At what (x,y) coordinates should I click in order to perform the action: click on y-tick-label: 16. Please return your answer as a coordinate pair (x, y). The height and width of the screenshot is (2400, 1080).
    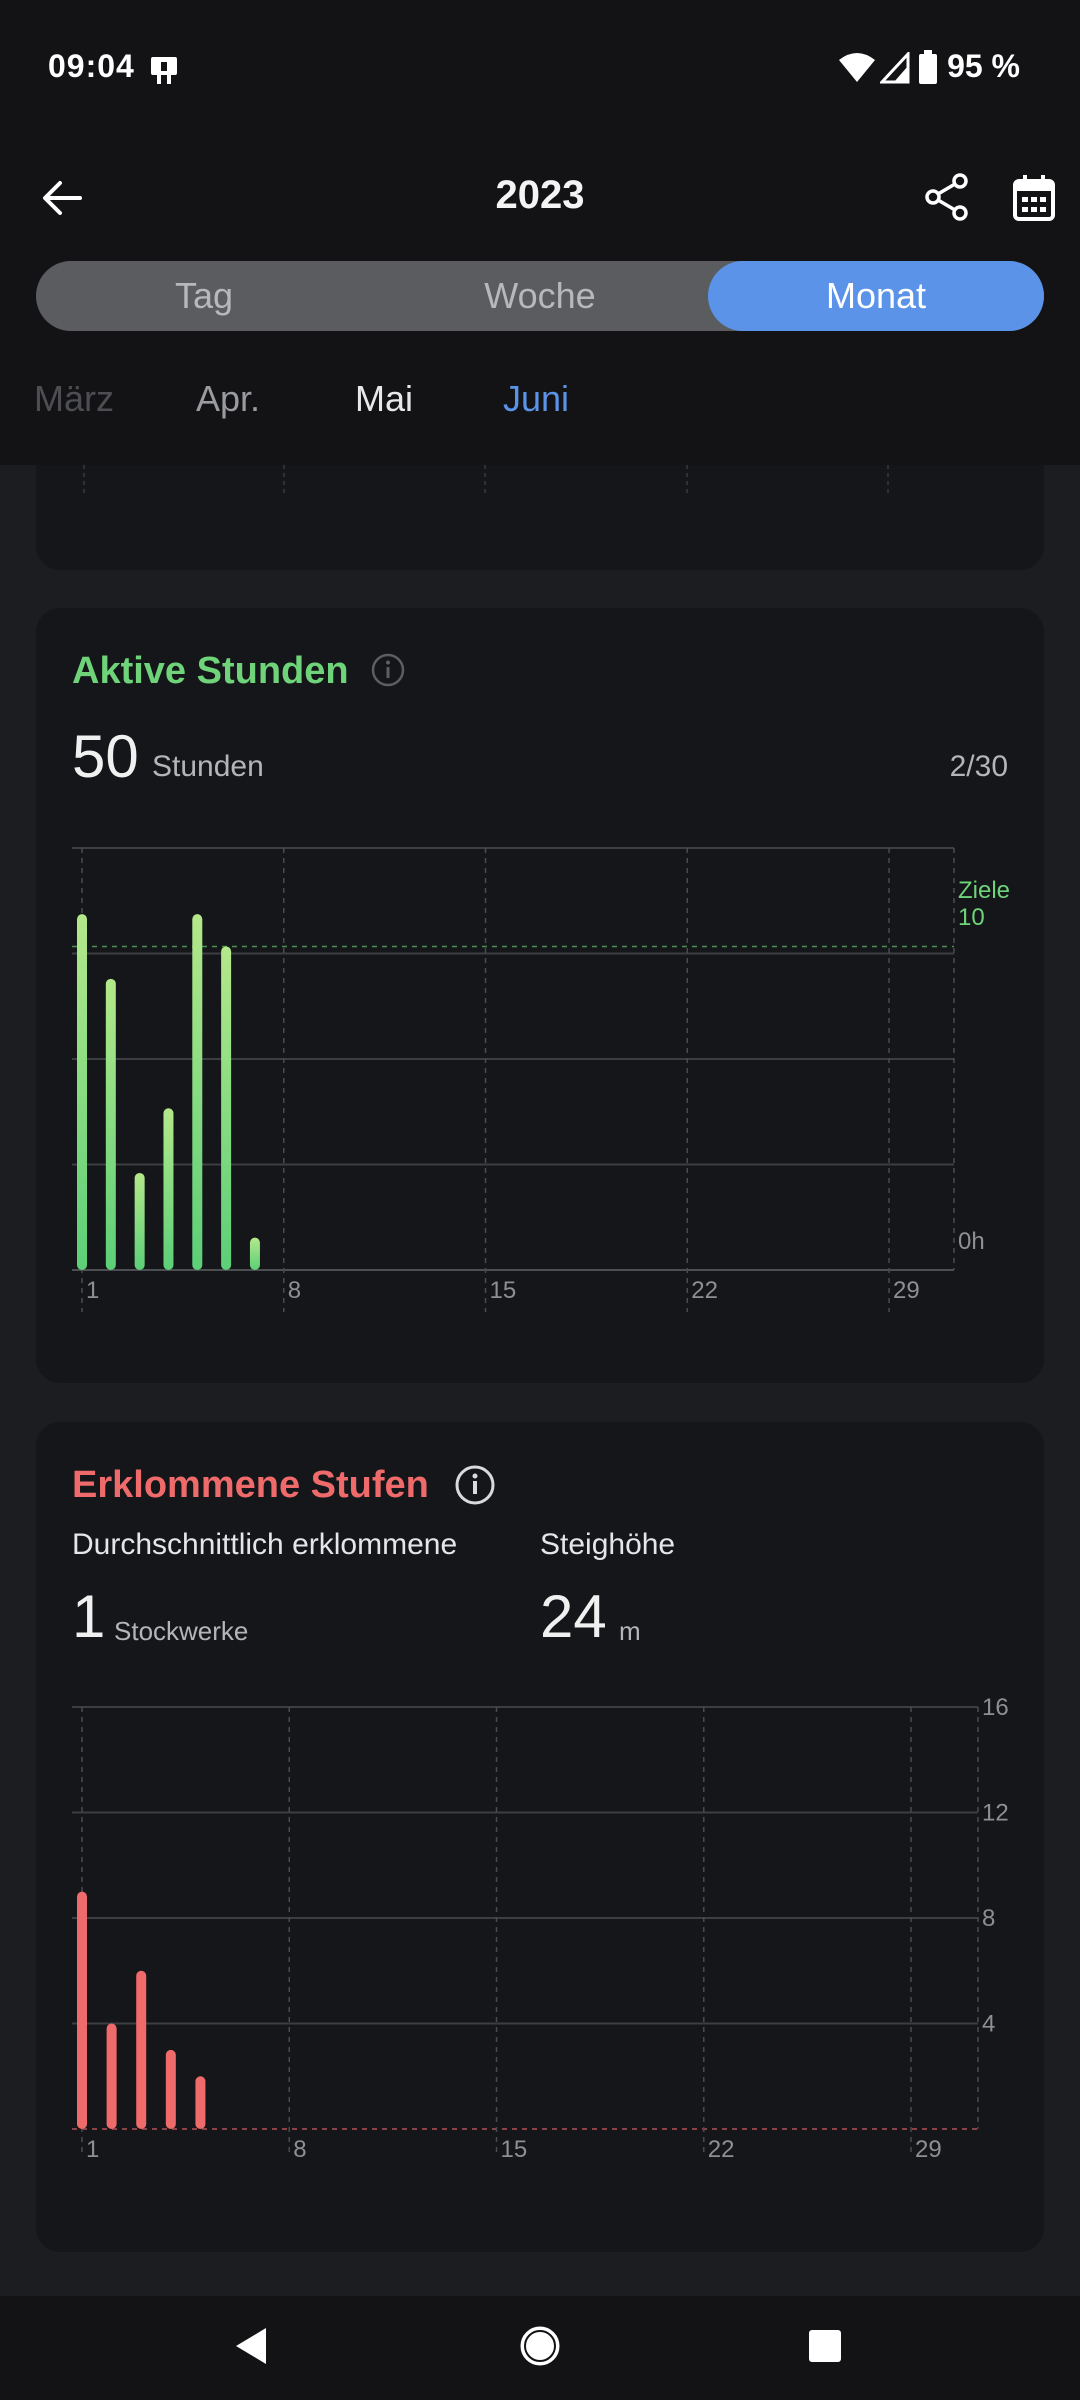
    Looking at the image, I should click on (995, 1707).